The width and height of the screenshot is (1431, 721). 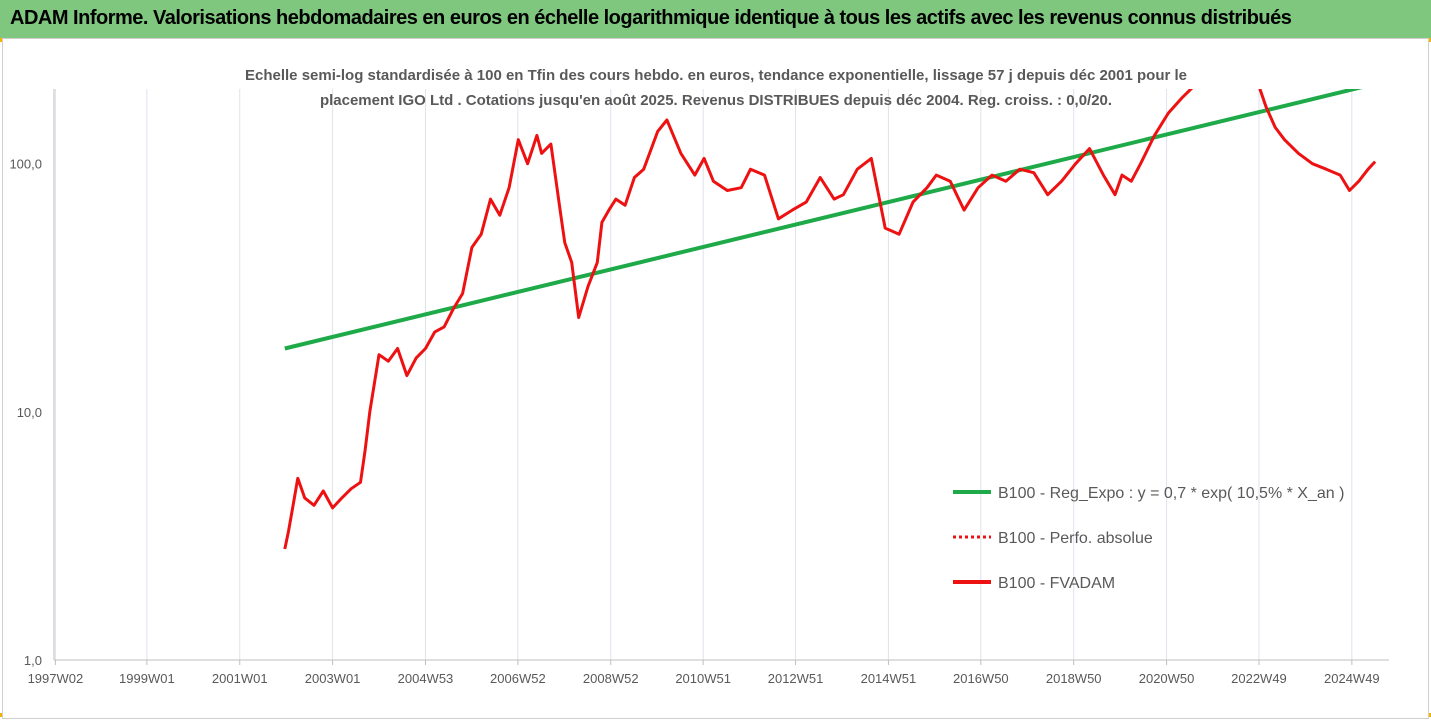 What do you see at coordinates (1352, 678) in the screenshot?
I see `x-tick-label-14: 2024W49` at bounding box center [1352, 678].